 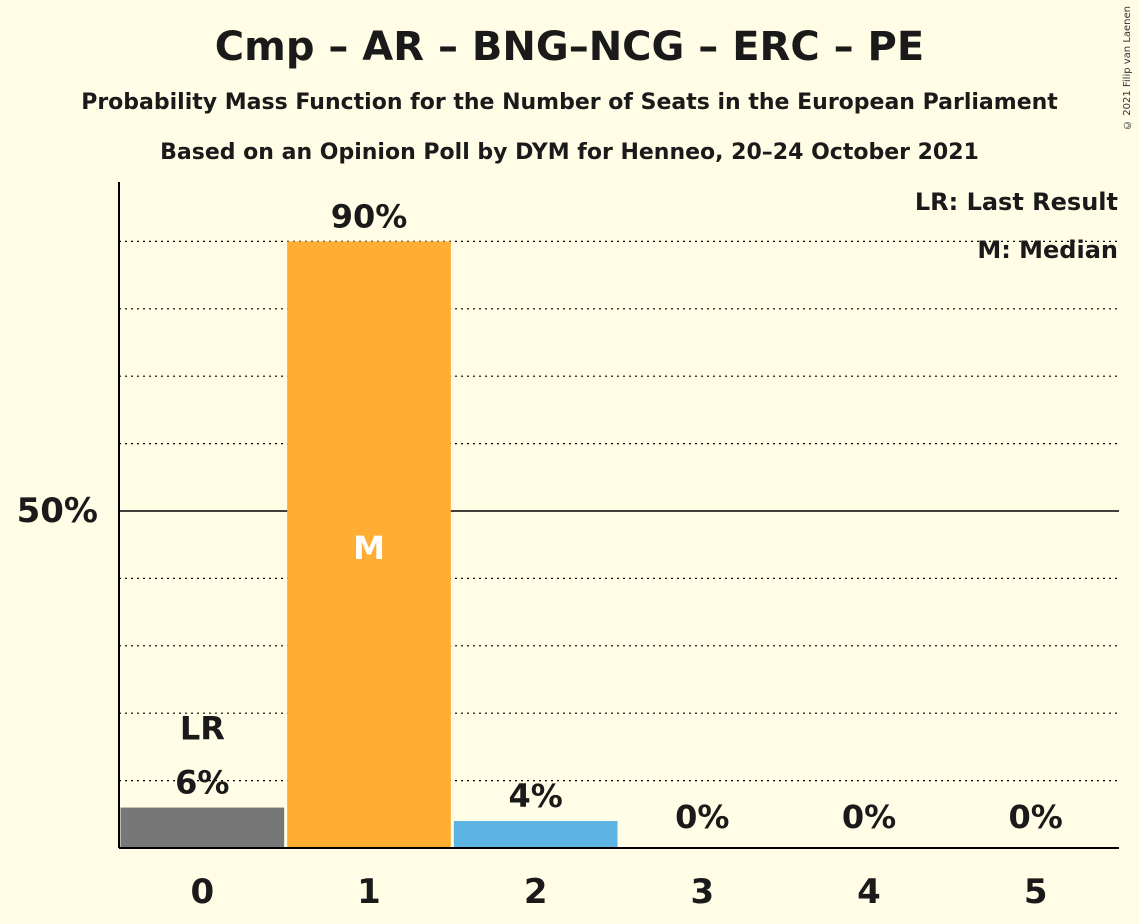 I want to click on chart-title: Cmp – AR – BNG–NCG – ERC – PE, so click(x=569, y=47).